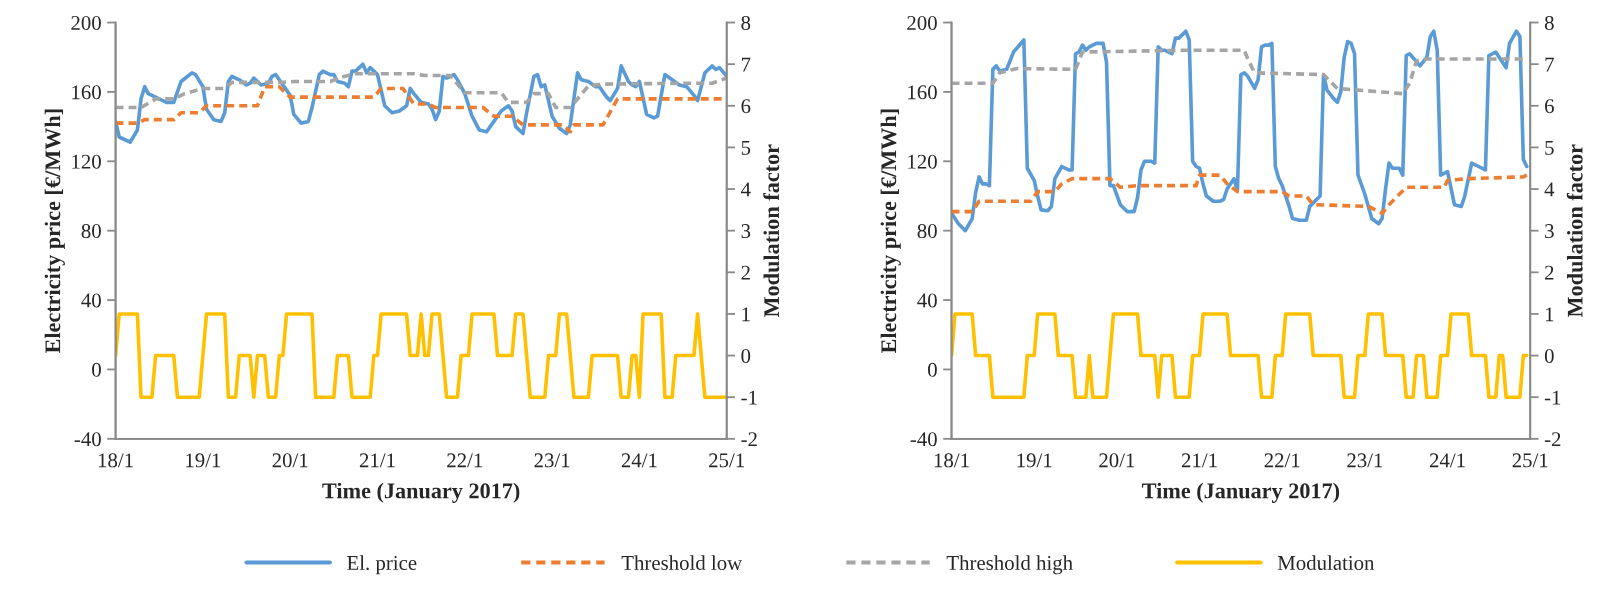 The width and height of the screenshot is (1621, 593). I want to click on legend-label: El. price, so click(382, 565).